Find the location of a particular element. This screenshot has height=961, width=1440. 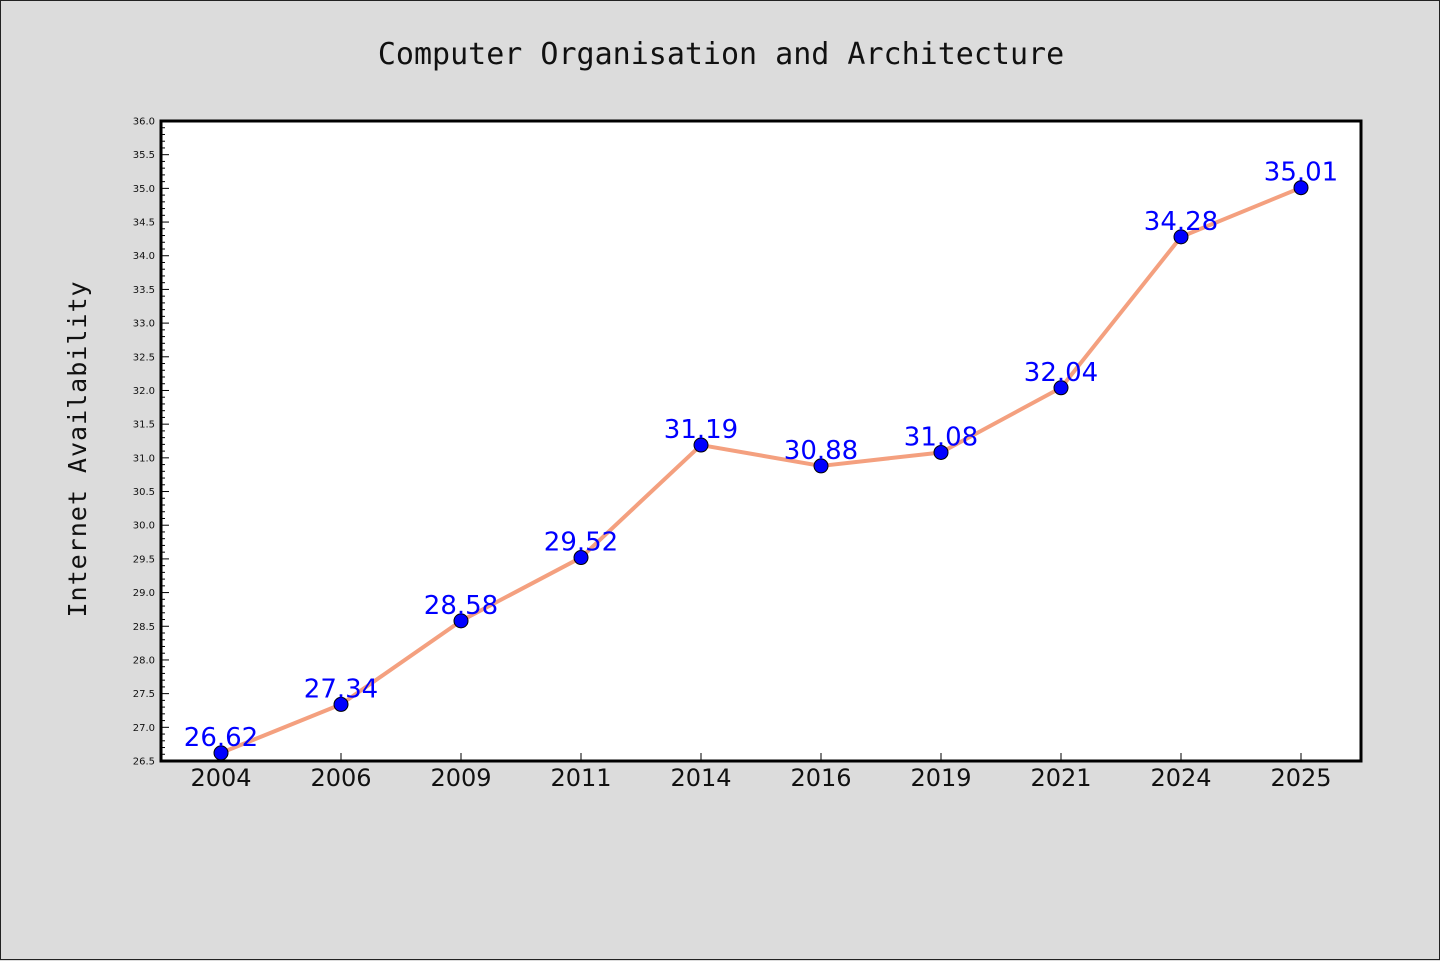

data-label: 34.28 is located at coordinates (1181, 222).